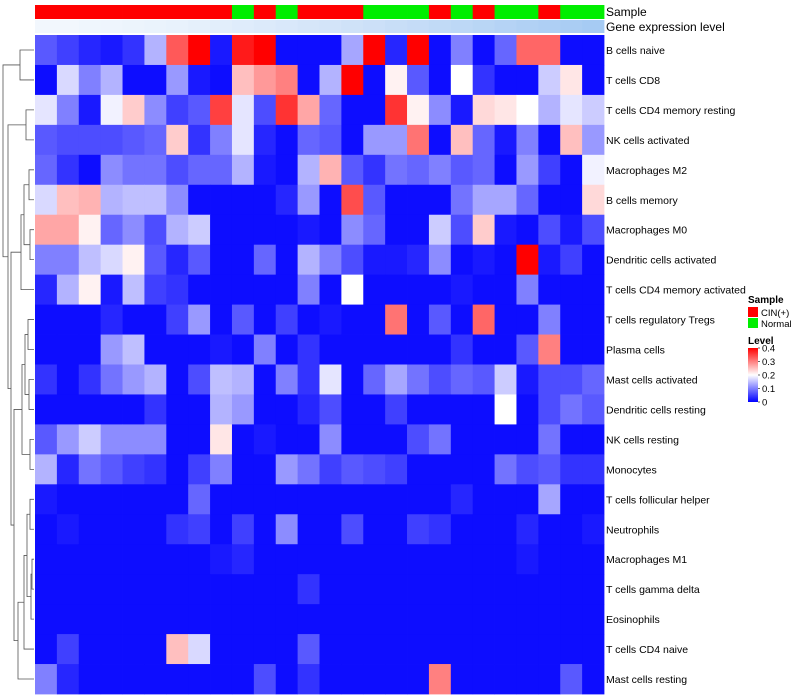  Describe the element at coordinates (626, 12) in the screenshot. I see `annotation-label-sample: Sample` at that location.